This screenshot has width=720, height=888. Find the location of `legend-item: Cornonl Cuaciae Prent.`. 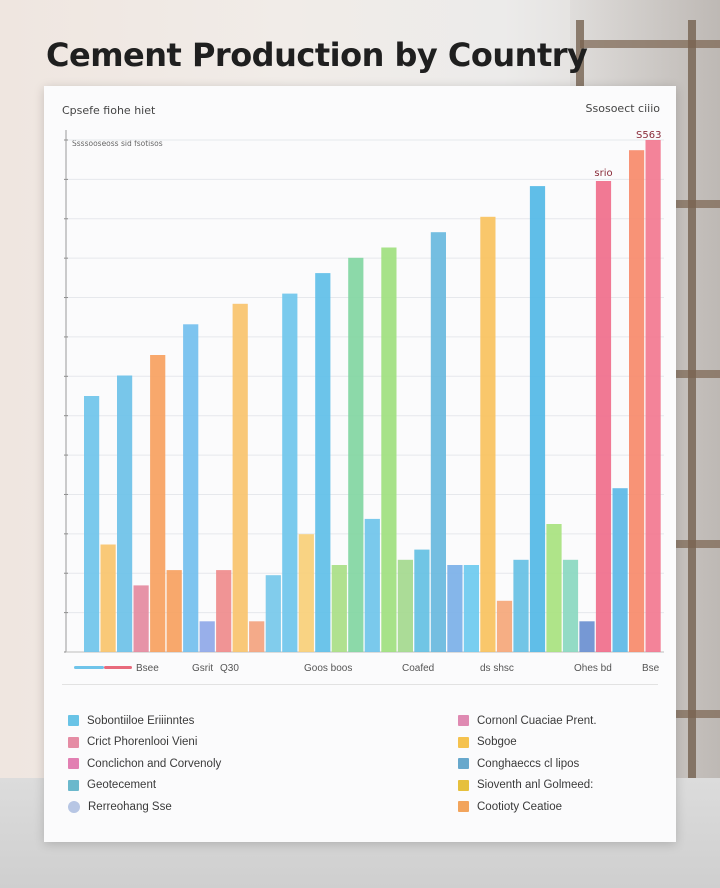

legend-item: Cornonl Cuaciae Prent. is located at coordinates (527, 721).